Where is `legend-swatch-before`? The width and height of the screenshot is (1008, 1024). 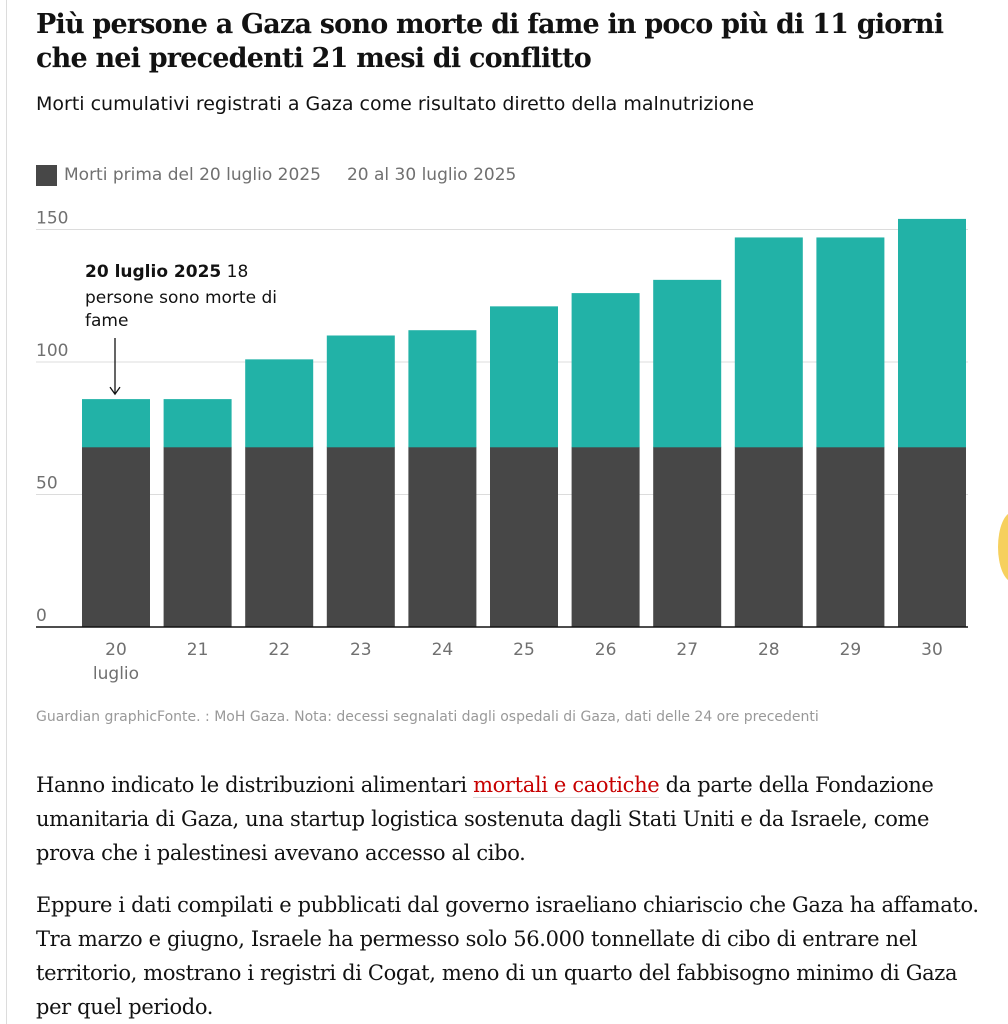 legend-swatch-before is located at coordinates (46, 175).